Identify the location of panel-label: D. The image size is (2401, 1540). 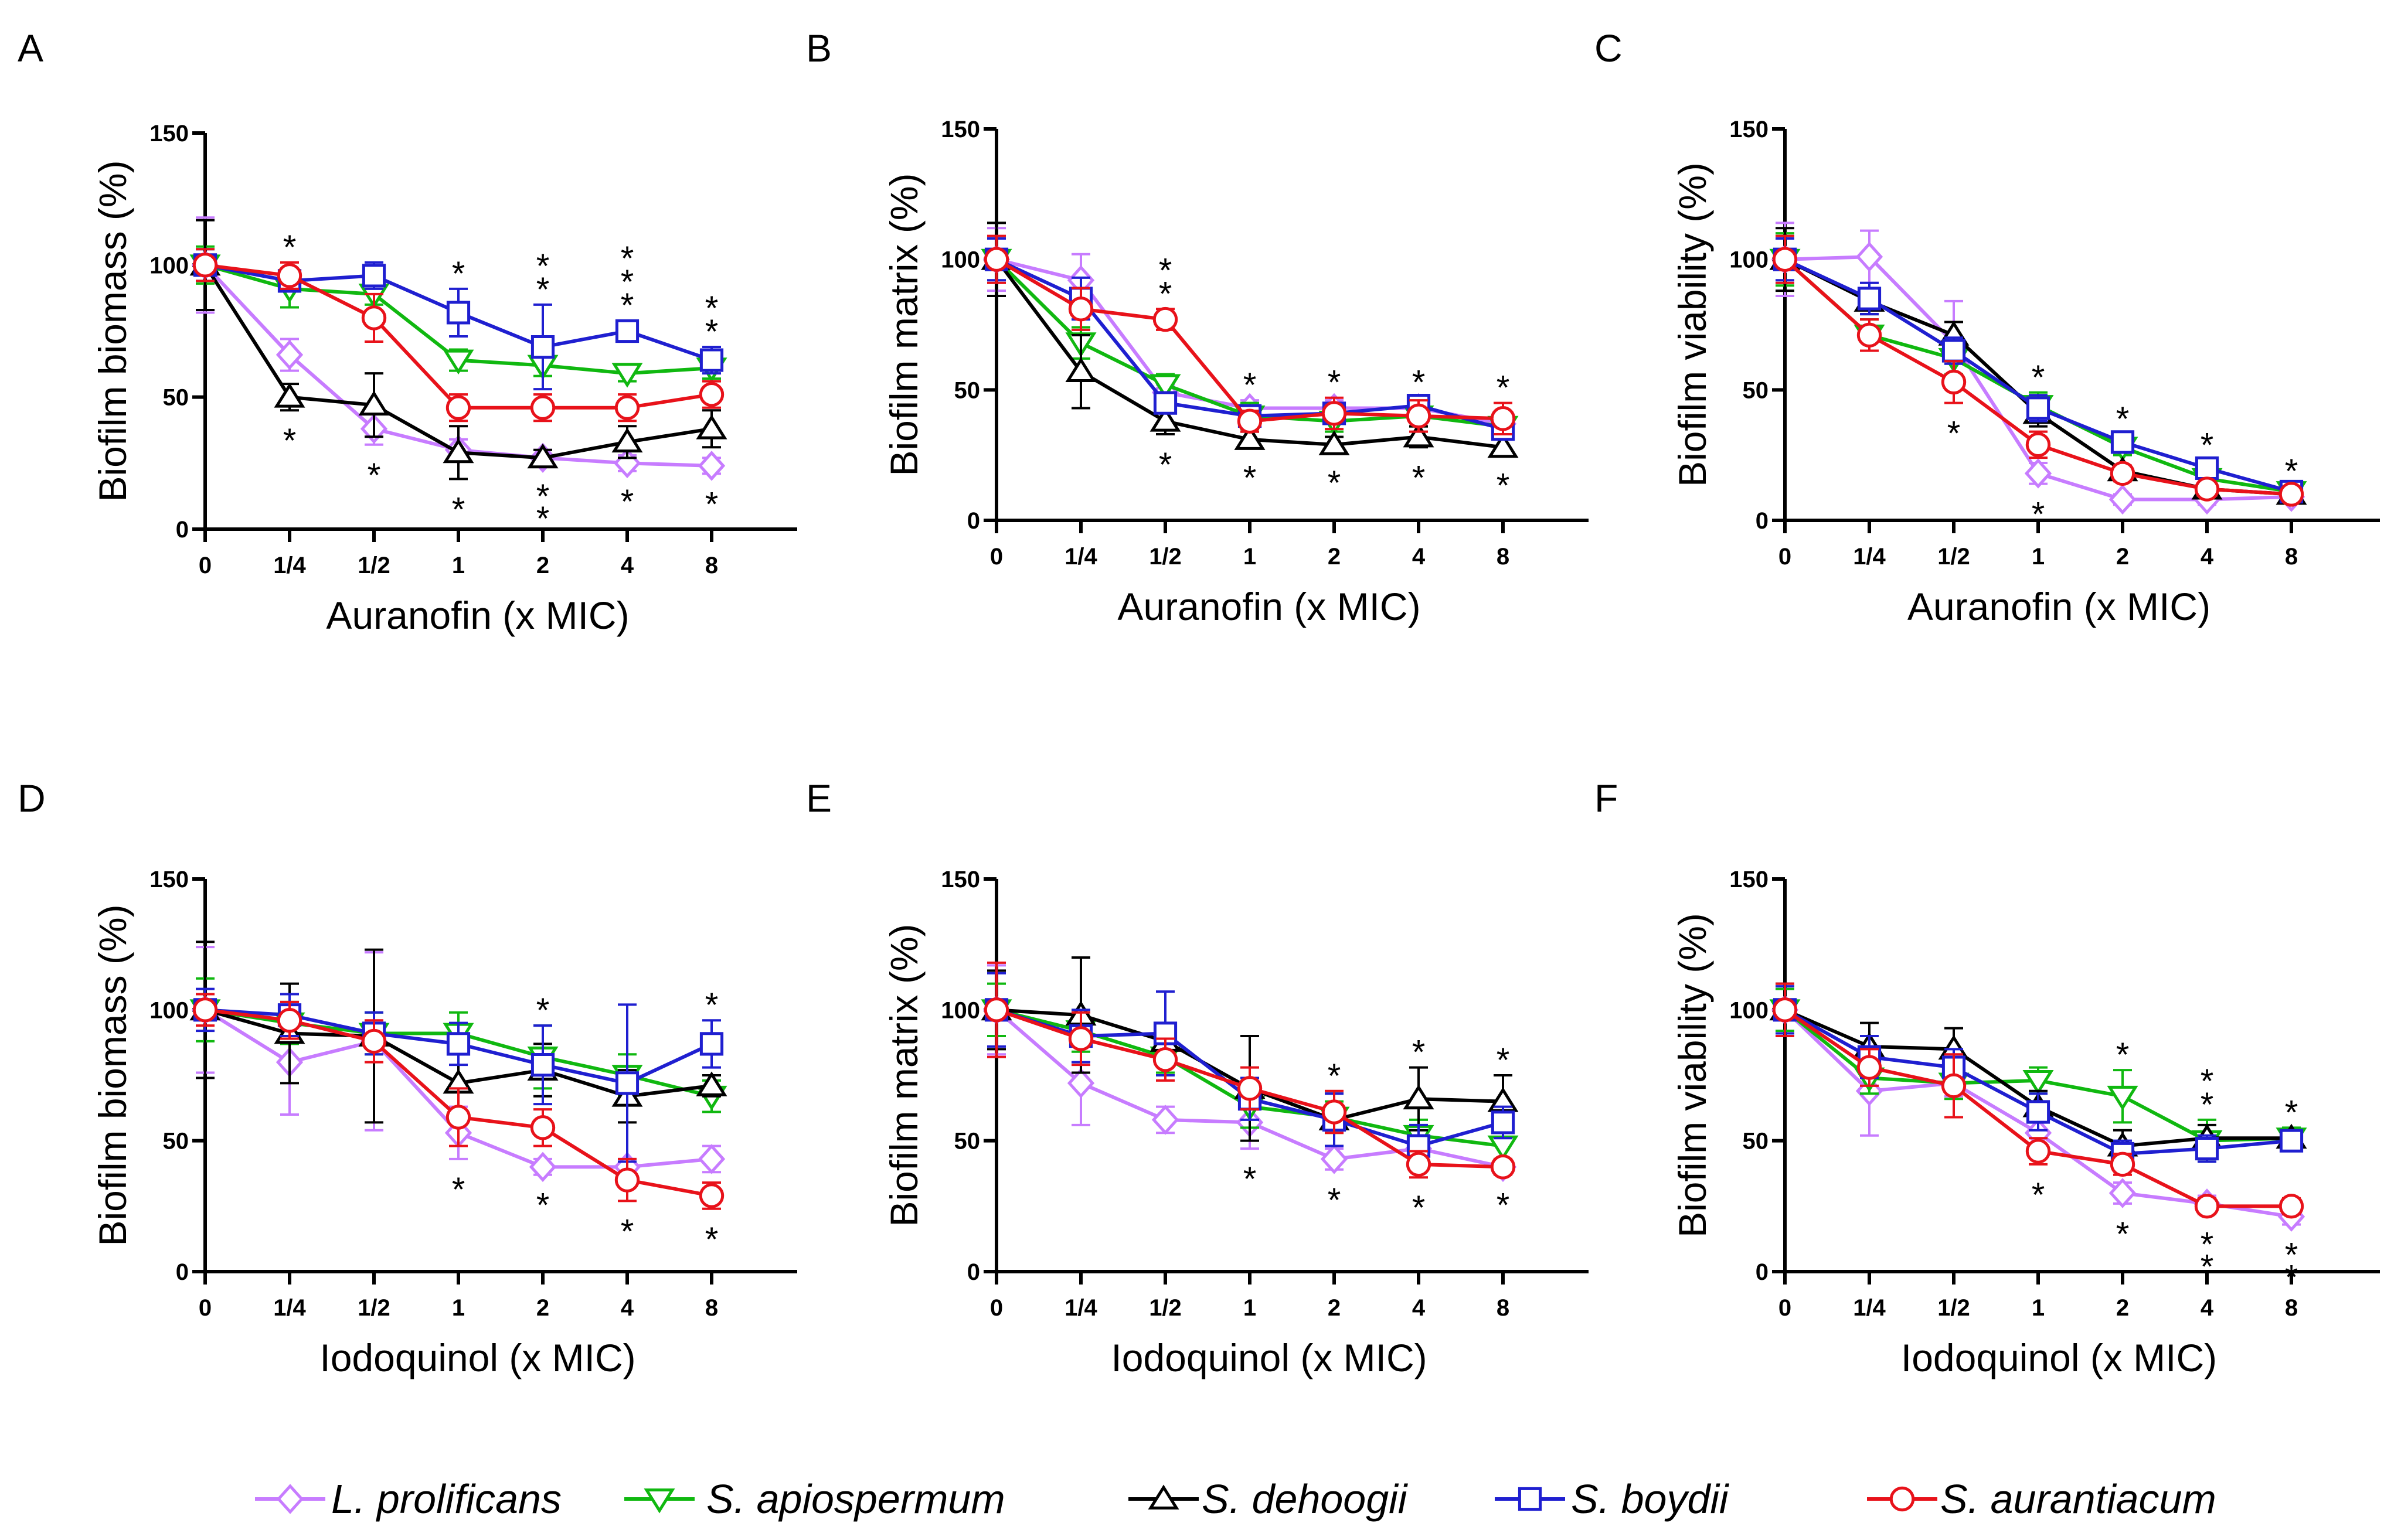
(32, 798).